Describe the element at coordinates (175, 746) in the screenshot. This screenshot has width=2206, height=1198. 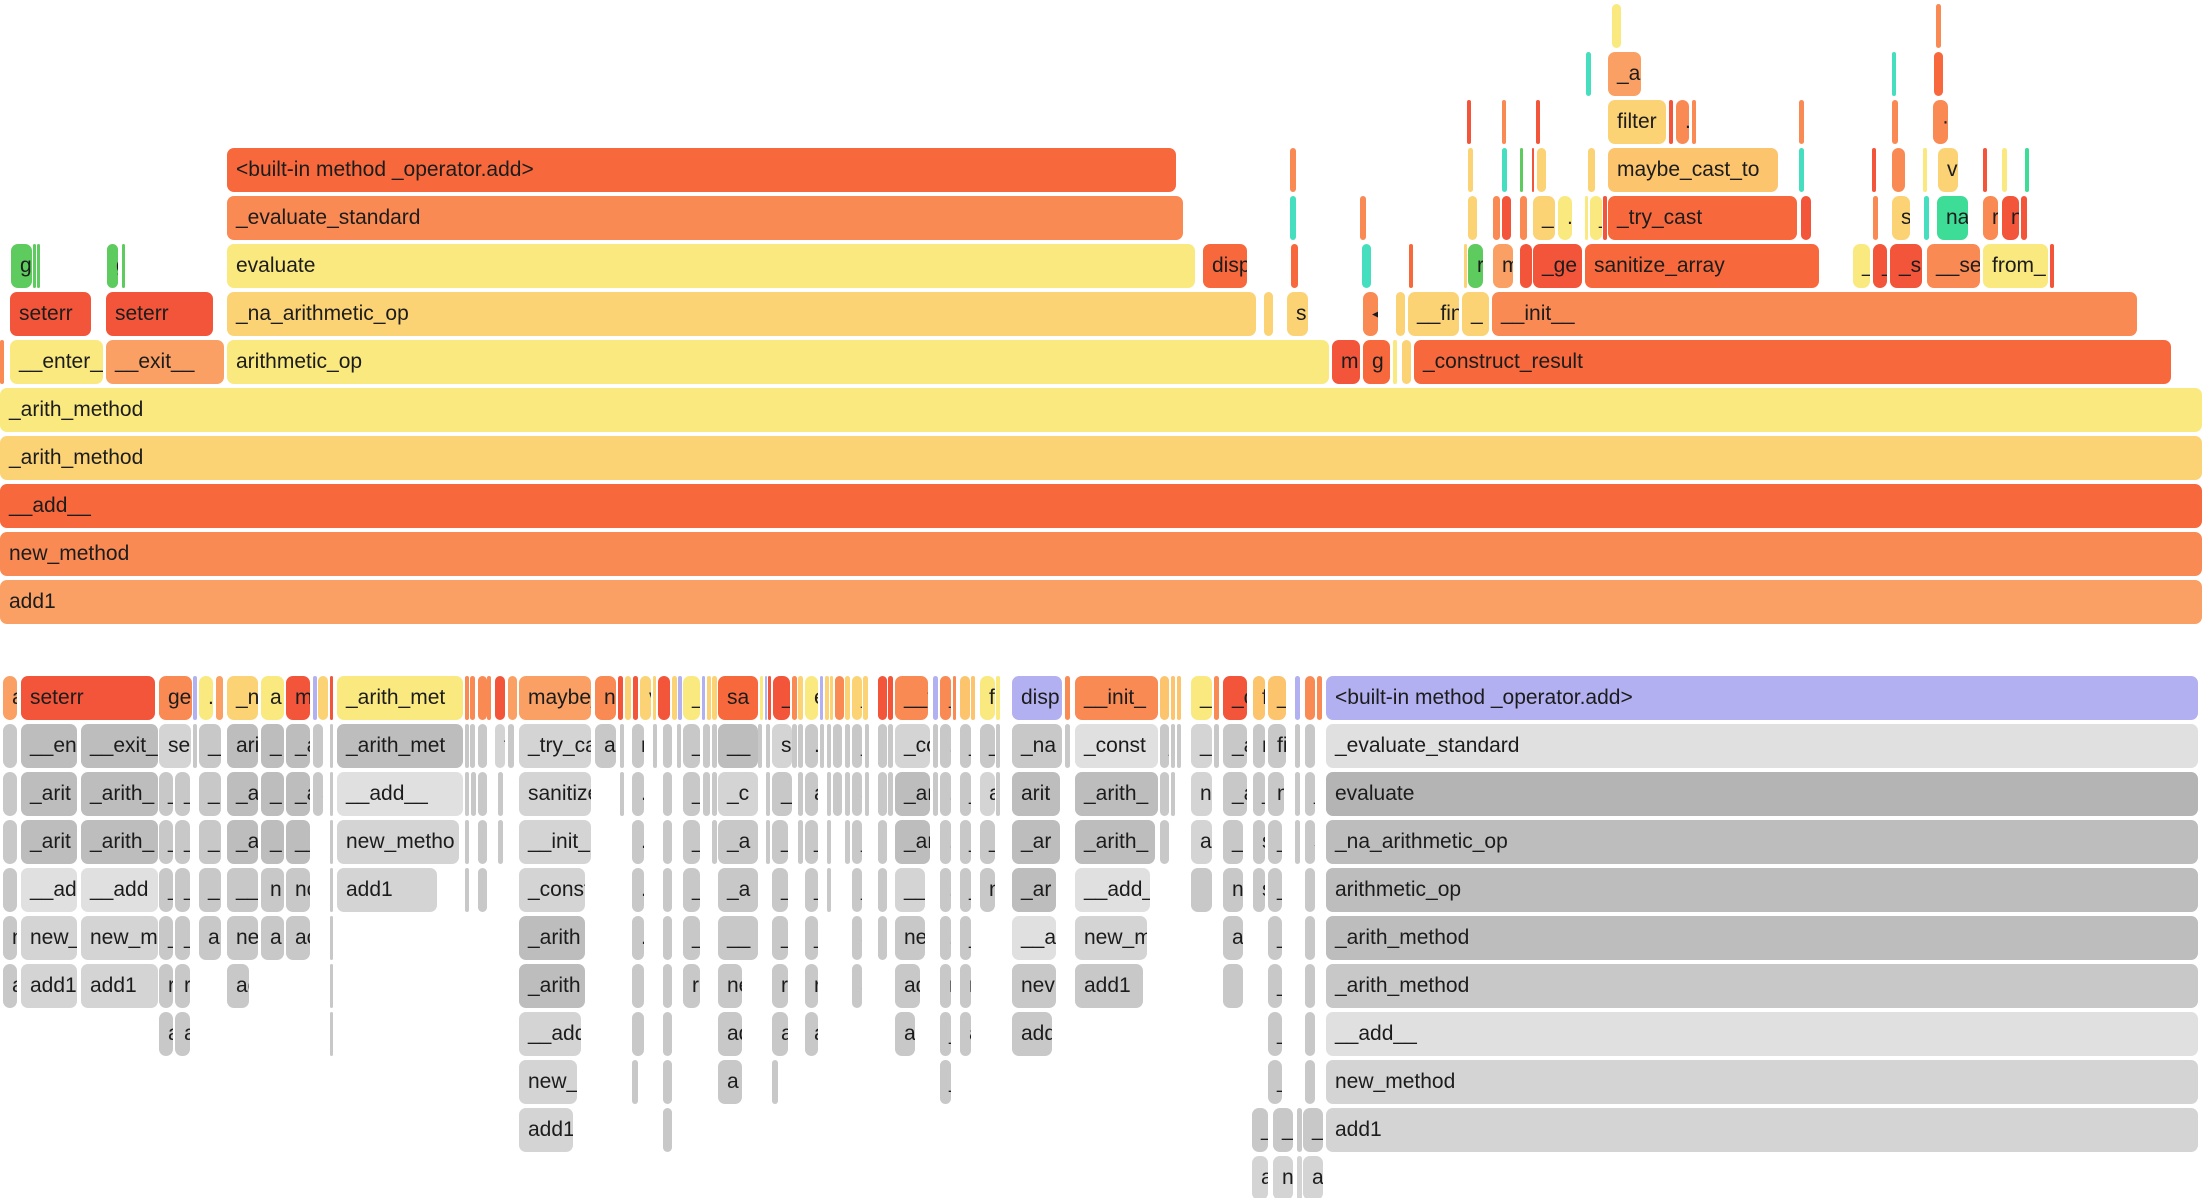
I see `frame-se: se` at that location.